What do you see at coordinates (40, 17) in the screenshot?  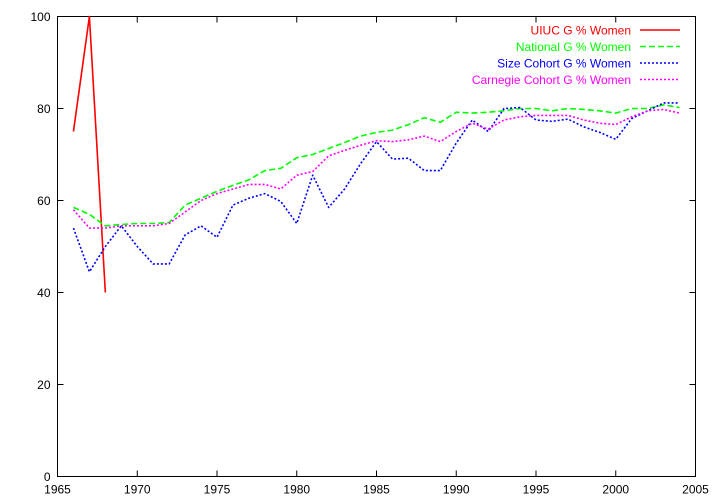 I see `y-tick-label: 100` at bounding box center [40, 17].